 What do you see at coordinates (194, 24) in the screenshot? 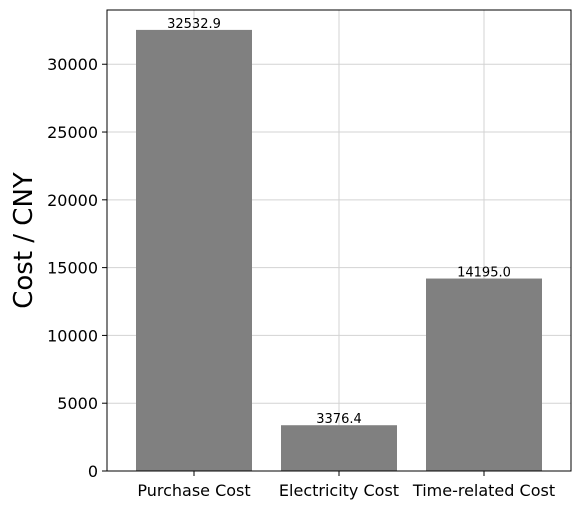
I see `bar-value-label: 32532.9` at bounding box center [194, 24].